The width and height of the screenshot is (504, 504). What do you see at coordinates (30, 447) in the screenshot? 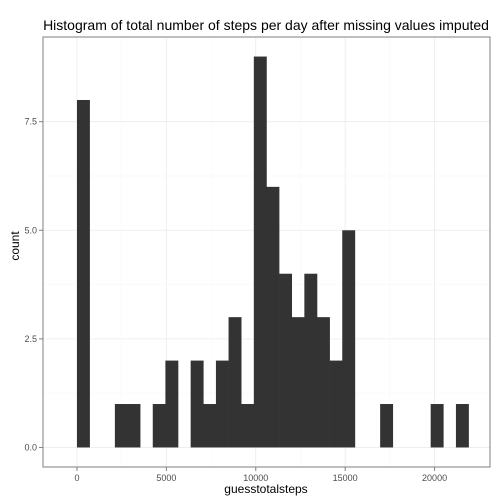
I see `y-tick-label: 0.0` at bounding box center [30, 447].